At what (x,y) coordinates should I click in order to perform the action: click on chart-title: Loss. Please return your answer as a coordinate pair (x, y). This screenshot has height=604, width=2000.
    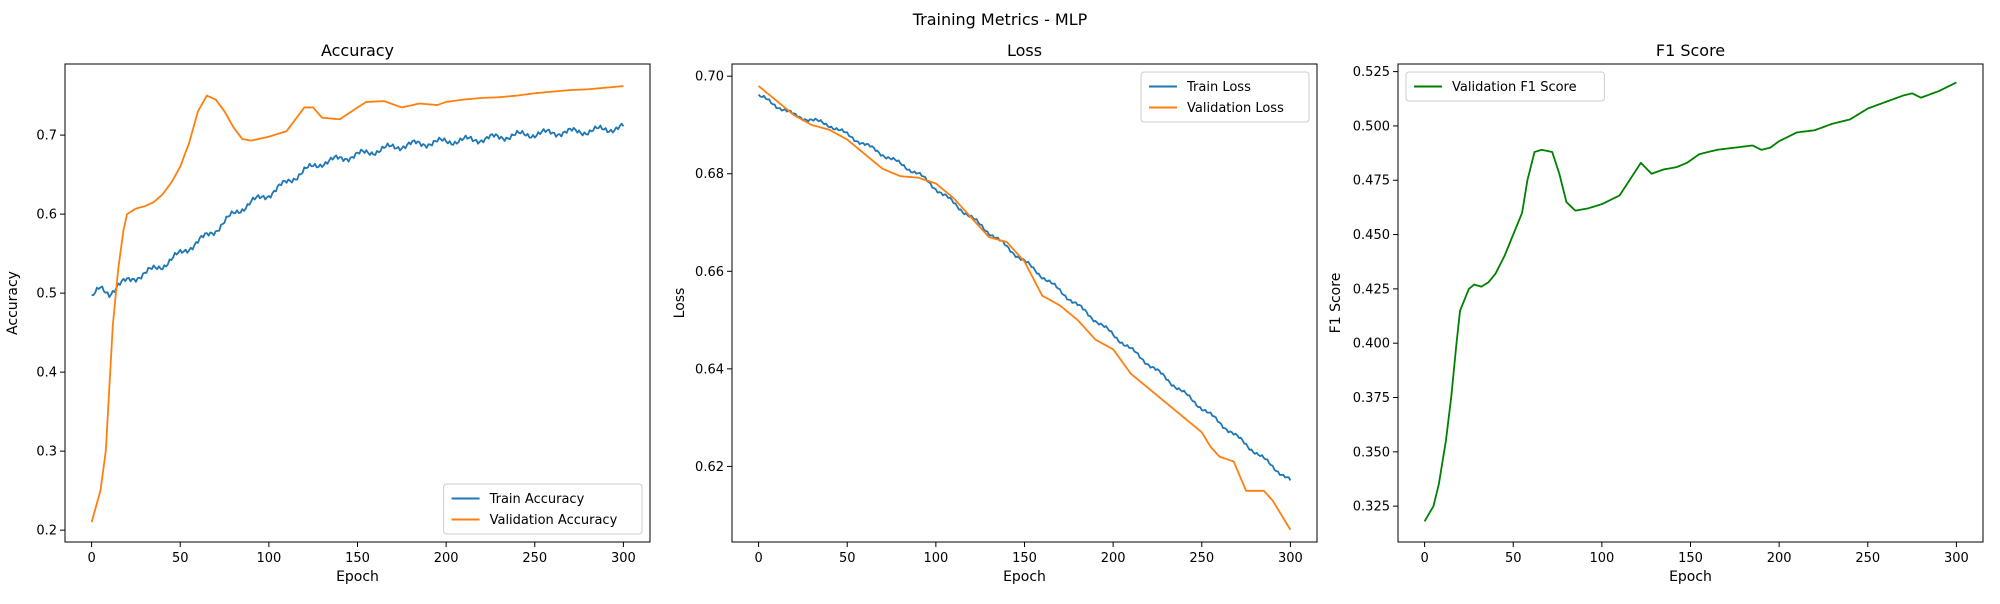
    Looking at the image, I should click on (1024, 50).